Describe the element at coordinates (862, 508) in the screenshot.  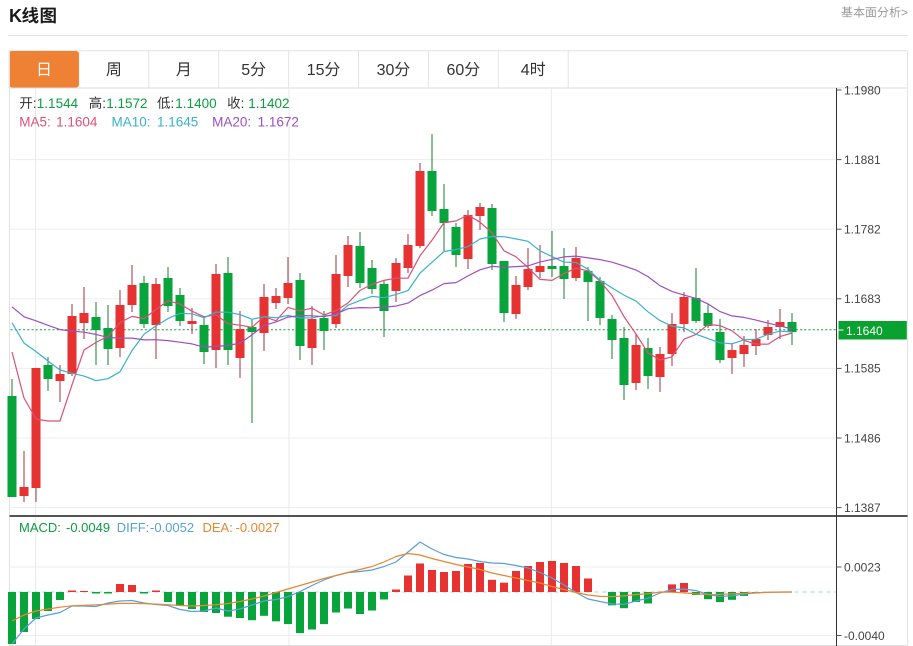
I see `svg-text: 1.1387` at that location.